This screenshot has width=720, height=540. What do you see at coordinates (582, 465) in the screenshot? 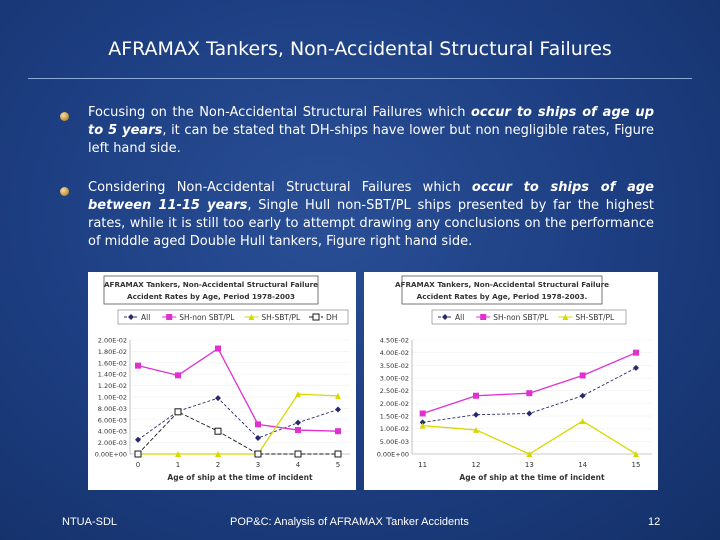
I see `x-tick-label: 14` at bounding box center [582, 465].